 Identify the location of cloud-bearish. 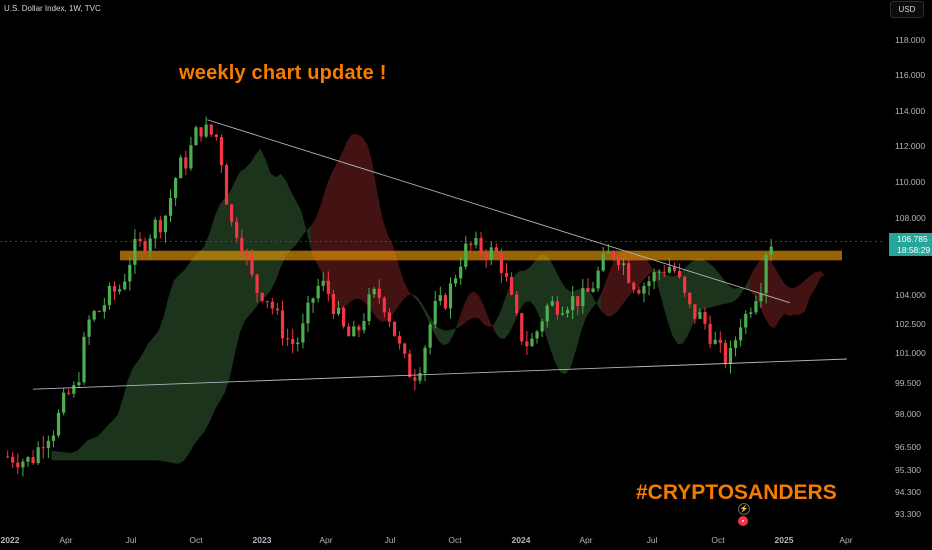
(629, 284).